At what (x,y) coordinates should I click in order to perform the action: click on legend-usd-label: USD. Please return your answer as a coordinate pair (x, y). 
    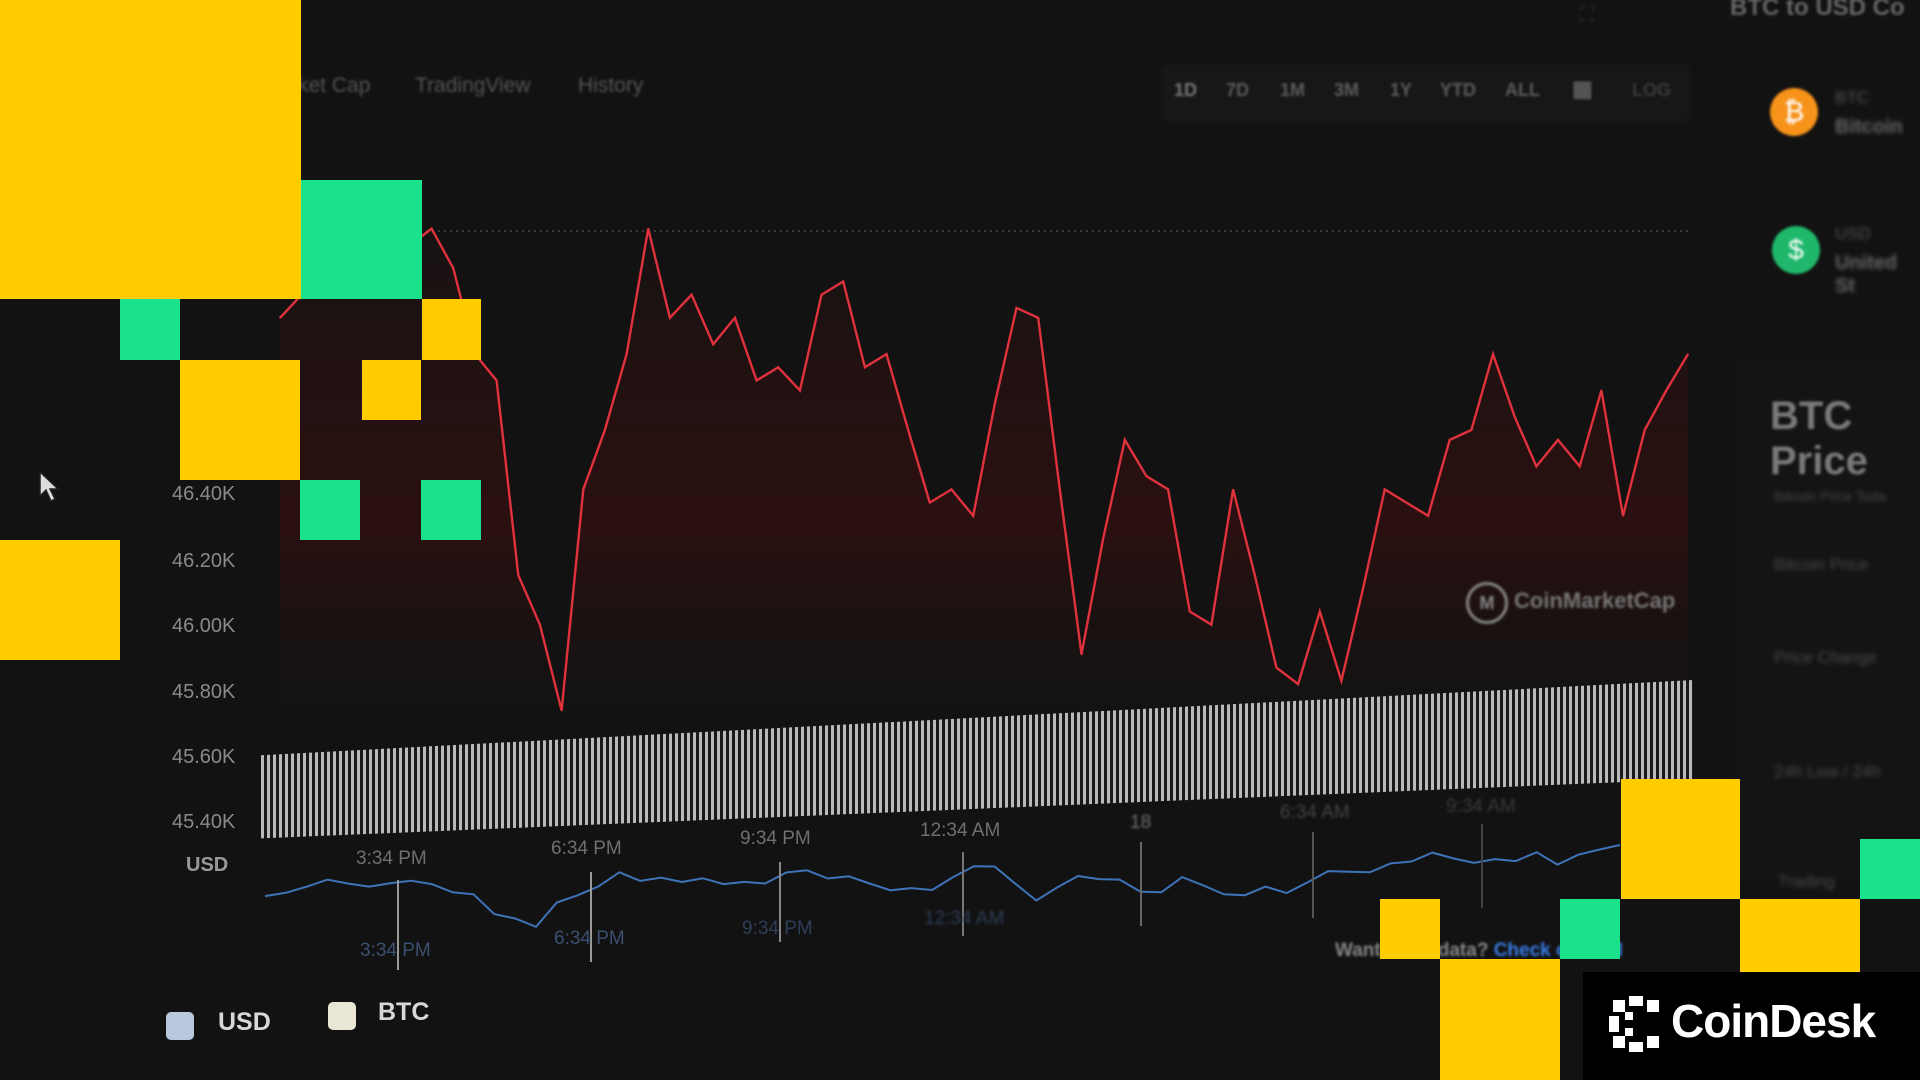
    Looking at the image, I should click on (244, 1022).